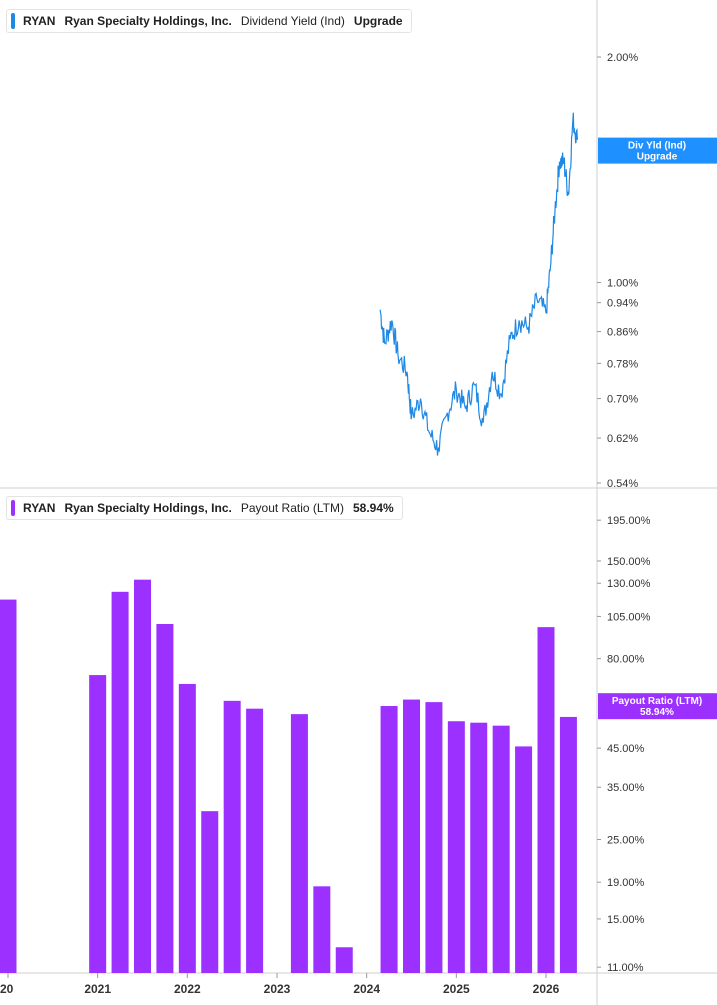  I want to click on y-tick-label: 45.00%, so click(626, 749).